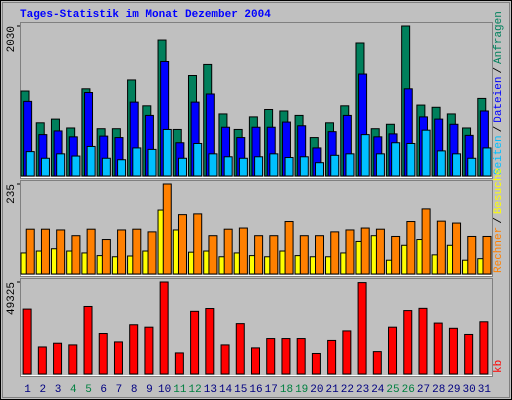 This screenshot has height=400, width=512. What do you see at coordinates (210, 390) in the screenshot?
I see `x-tick-label: 13` at bounding box center [210, 390].